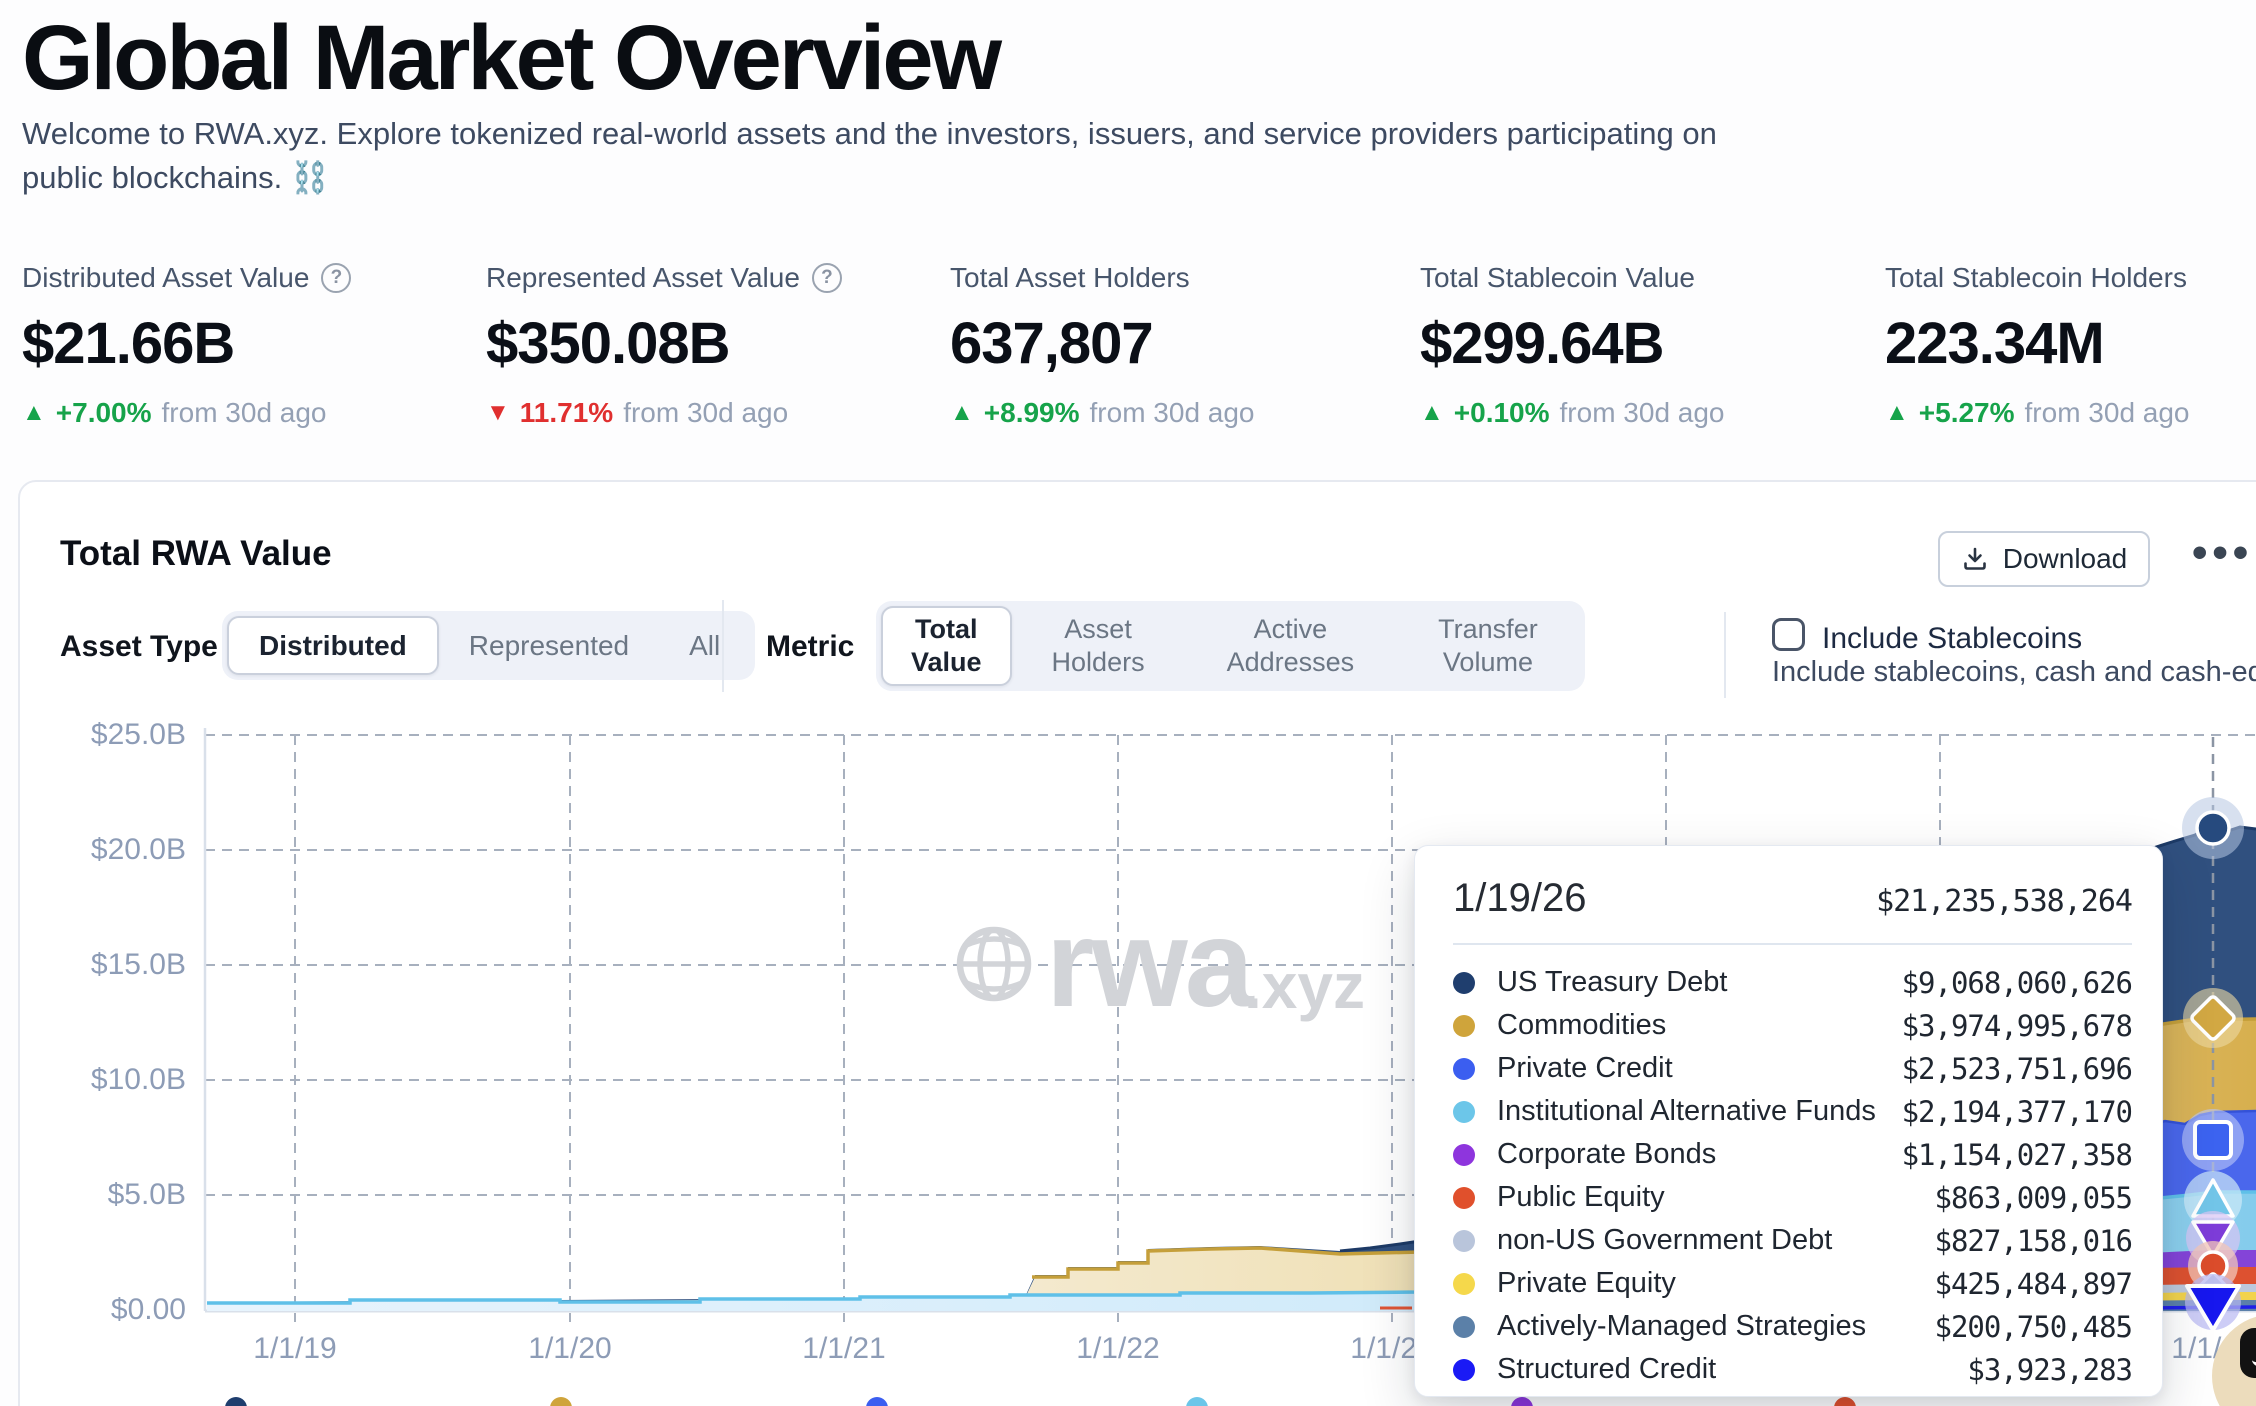 This screenshot has height=1406, width=2256. I want to click on include-stablecoins-label: Include Stablecoins, so click(1952, 638).